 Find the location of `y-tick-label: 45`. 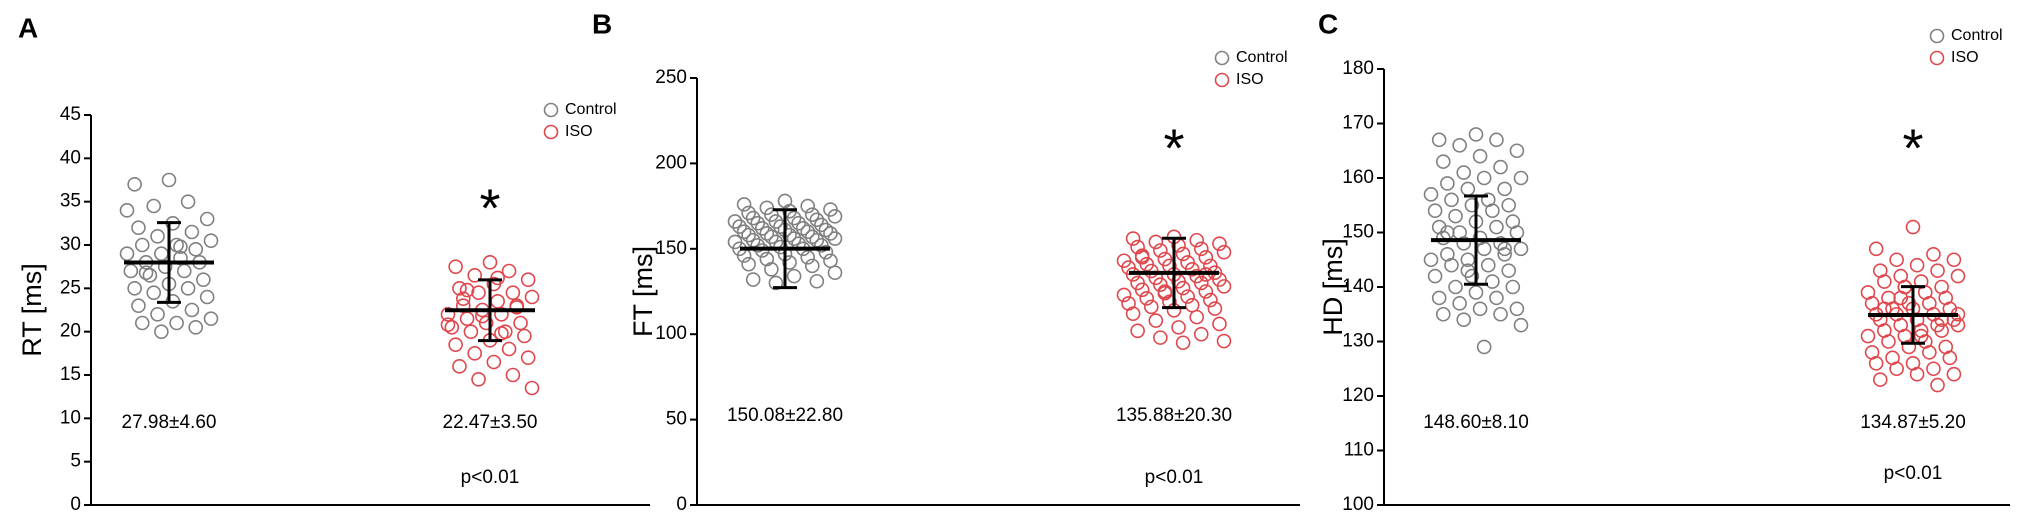

y-tick-label: 45 is located at coordinates (70, 114).